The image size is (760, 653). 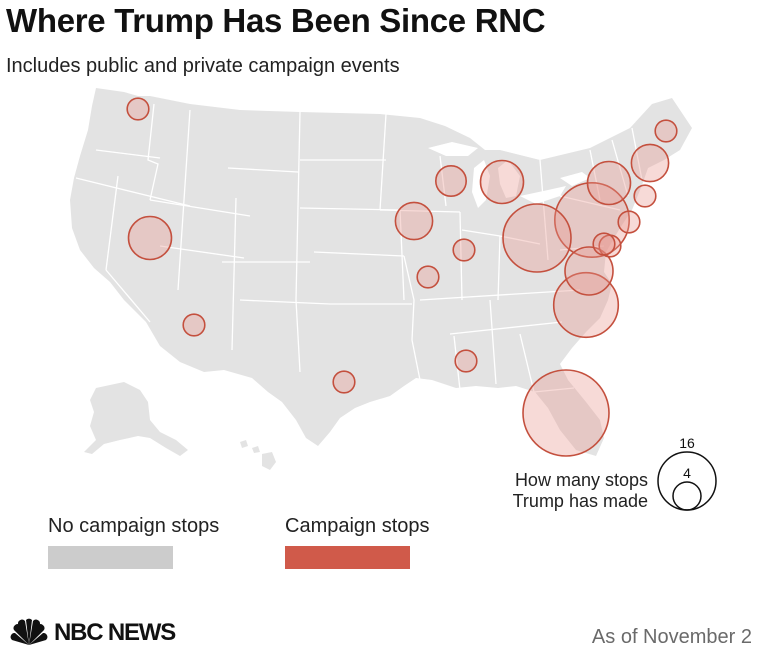 I want to click on stop-bubble-ohio, so click(x=537, y=238).